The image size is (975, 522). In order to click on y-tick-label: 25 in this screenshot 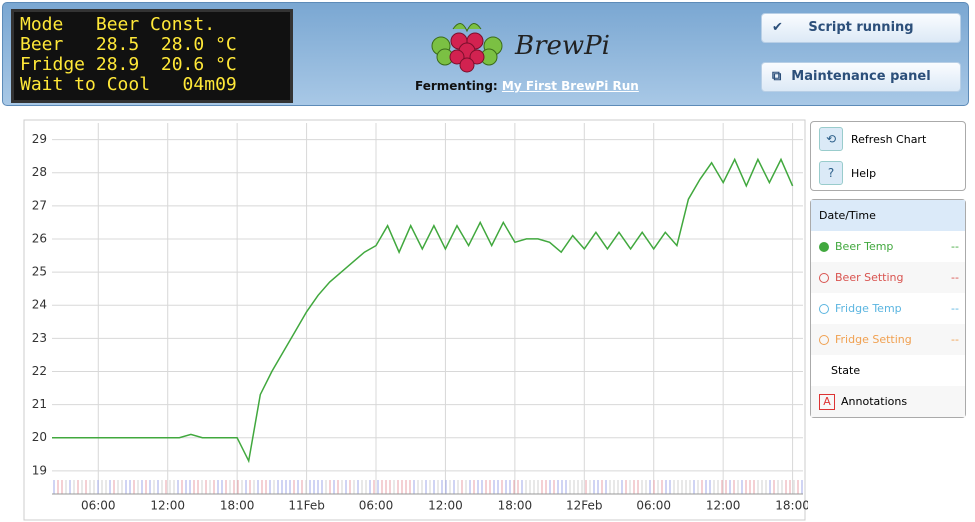, I will do `click(39, 272)`.